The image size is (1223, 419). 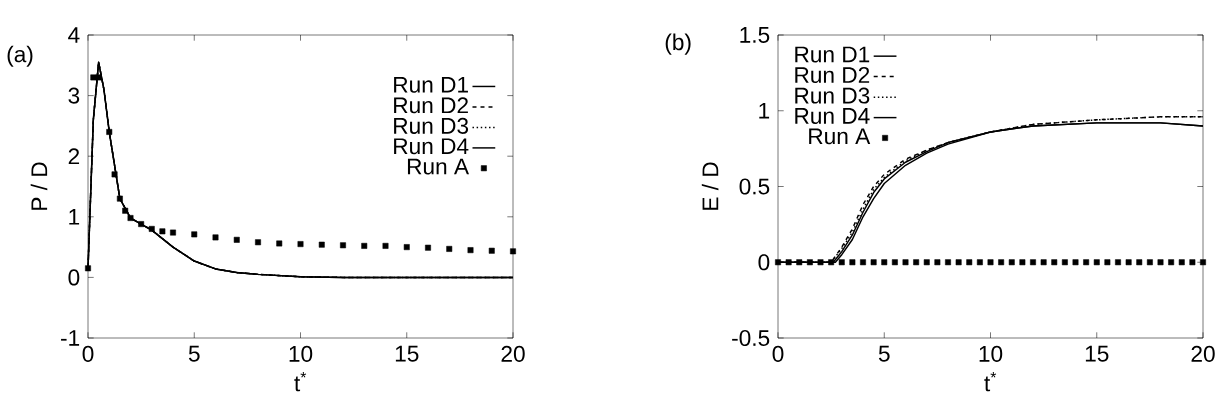 What do you see at coordinates (751, 338) in the screenshot?
I see `y-tick-label: -0.5` at bounding box center [751, 338].